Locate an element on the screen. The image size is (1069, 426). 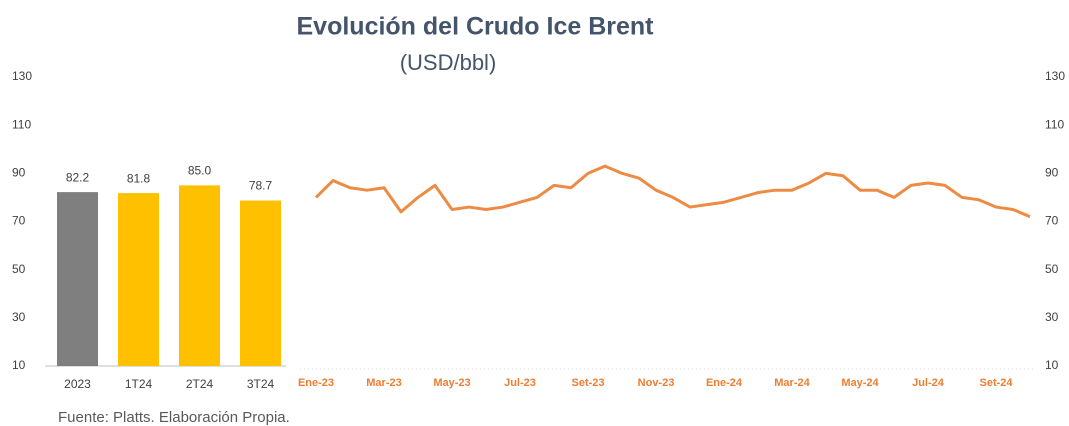
x-tick-label: Jul-24 is located at coordinates (928, 383).